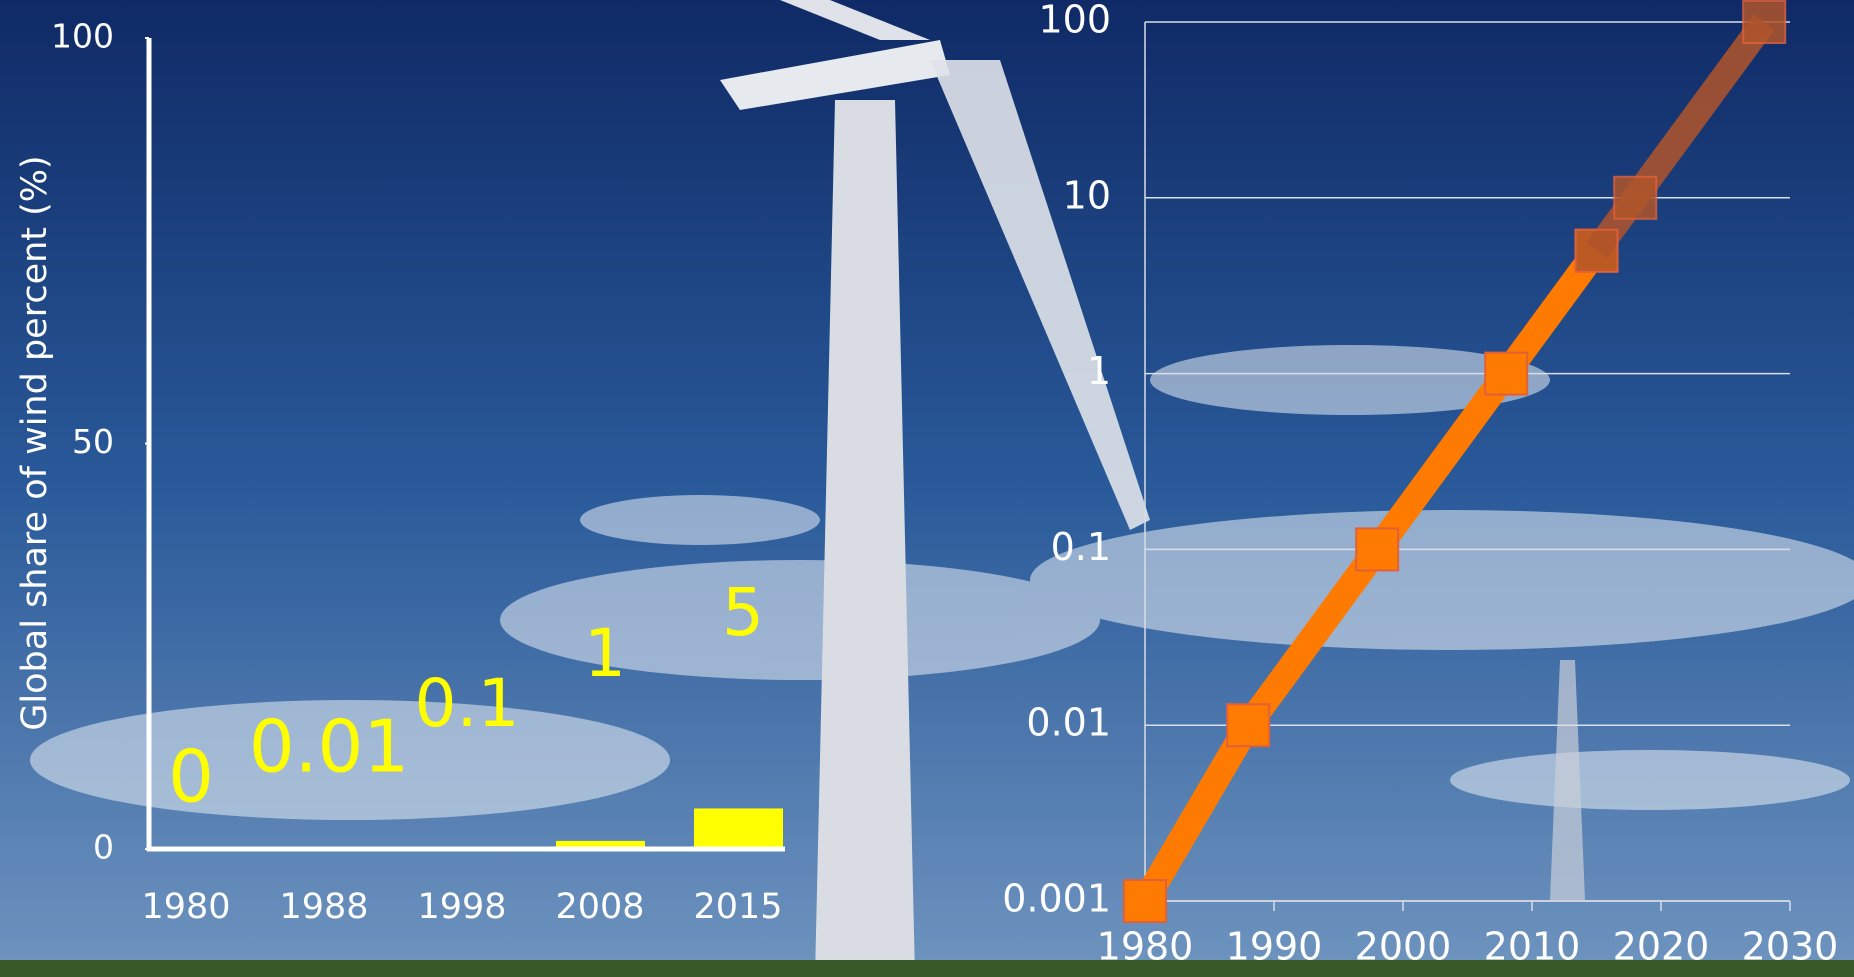  I want to click on y-tick-label: 0, so click(103, 847).